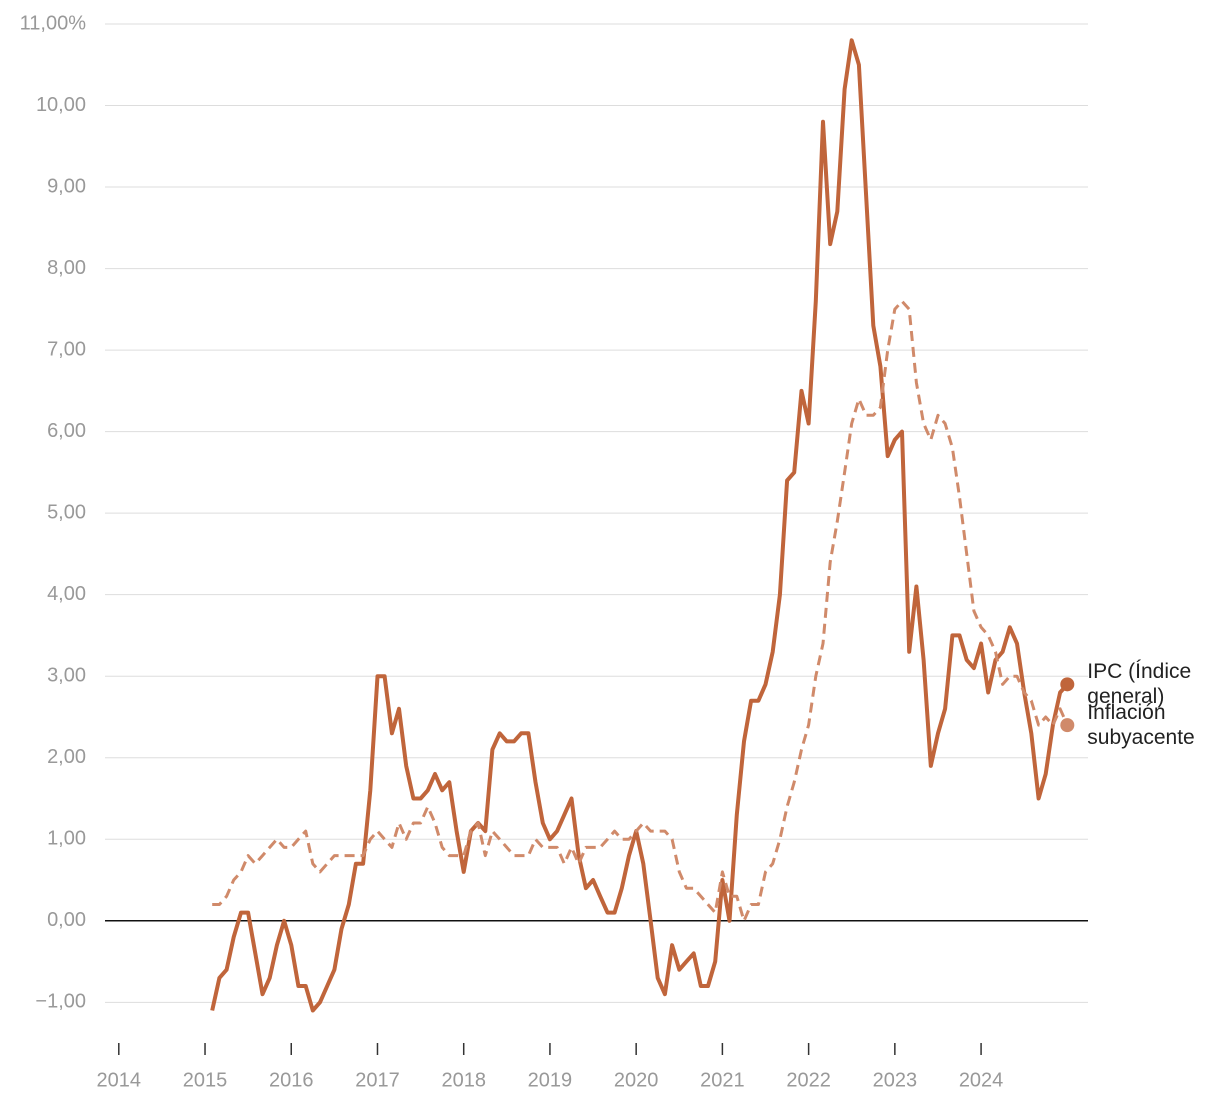  I want to click on x-tick-label: 2019, so click(550, 1080).